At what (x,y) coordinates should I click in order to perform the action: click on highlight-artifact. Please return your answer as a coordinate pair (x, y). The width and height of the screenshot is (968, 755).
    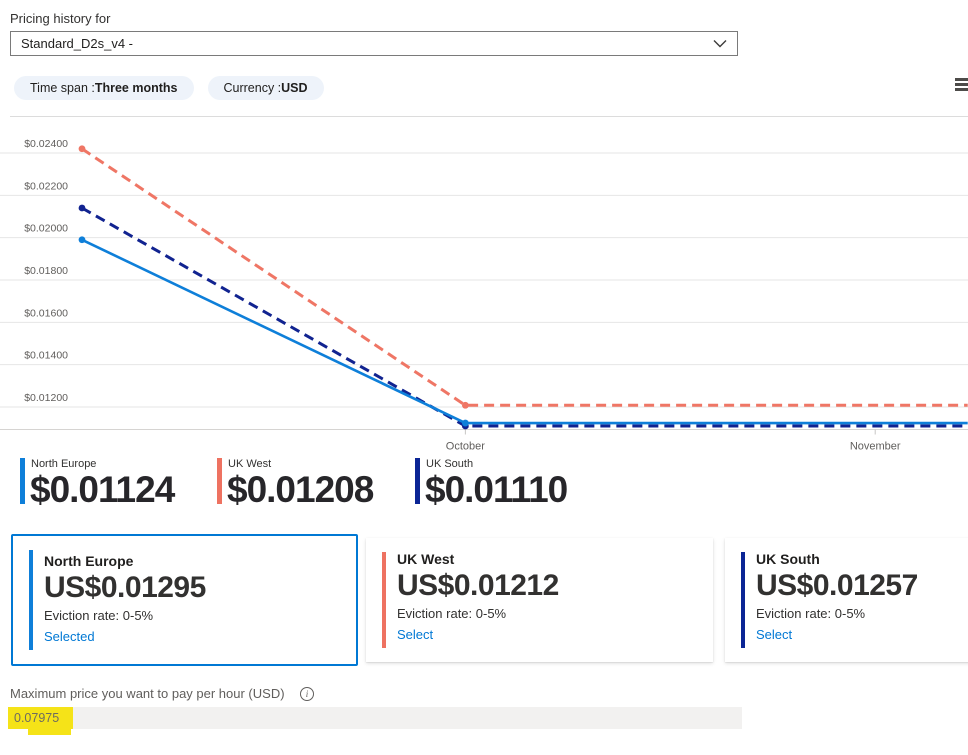
    Looking at the image, I should click on (49, 732).